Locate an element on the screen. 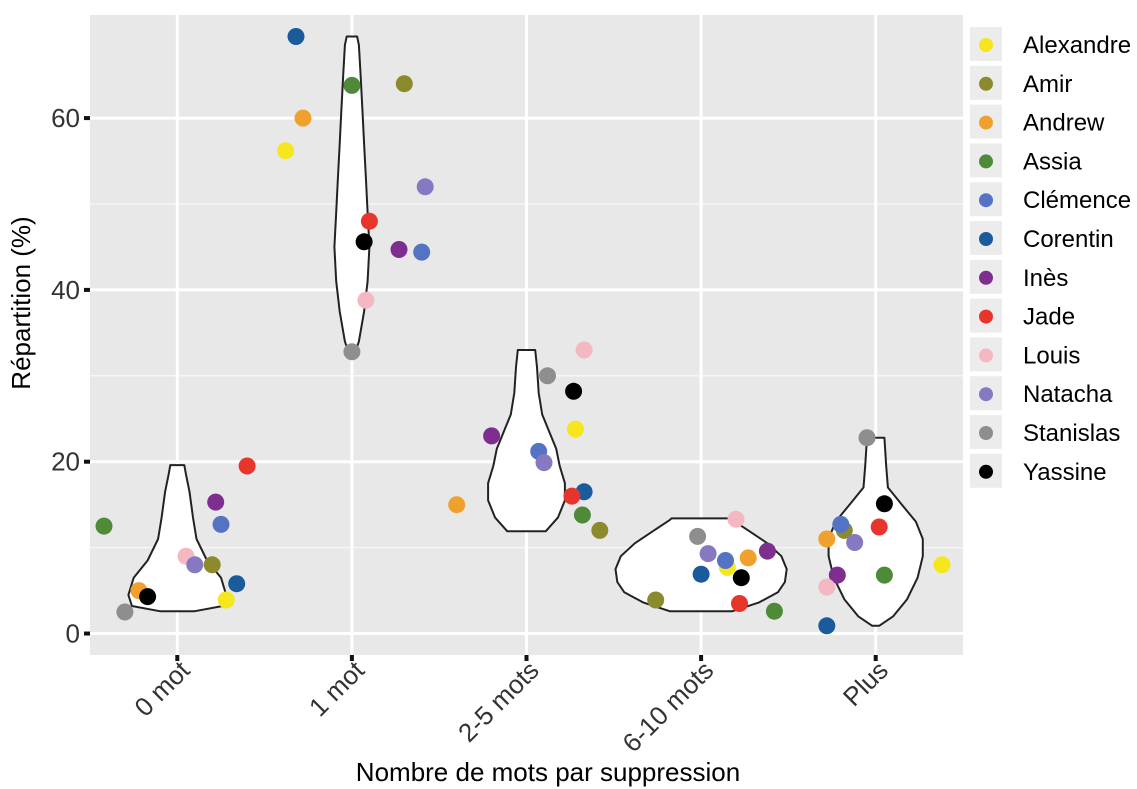 The height and width of the screenshot is (789, 1137). legend-label: Corentin is located at coordinates (1068, 239).